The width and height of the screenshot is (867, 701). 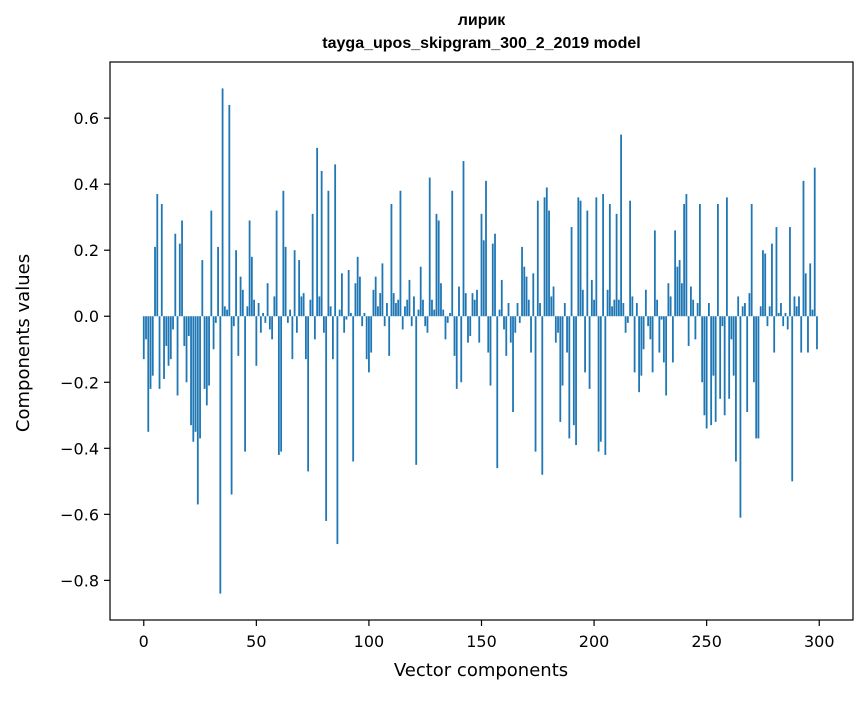 I want to click on chart-subtitle: tayga_upos_skipgram_300_2_2019 model, so click(x=481, y=43).